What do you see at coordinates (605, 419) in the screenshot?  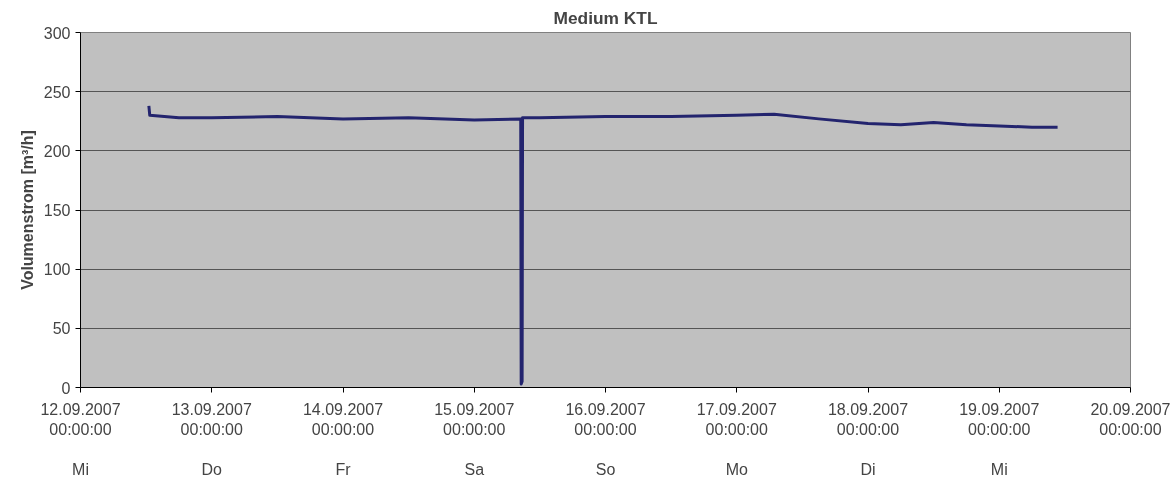 I see `x-tick-label: 16.09.2007 00:00:00` at bounding box center [605, 419].